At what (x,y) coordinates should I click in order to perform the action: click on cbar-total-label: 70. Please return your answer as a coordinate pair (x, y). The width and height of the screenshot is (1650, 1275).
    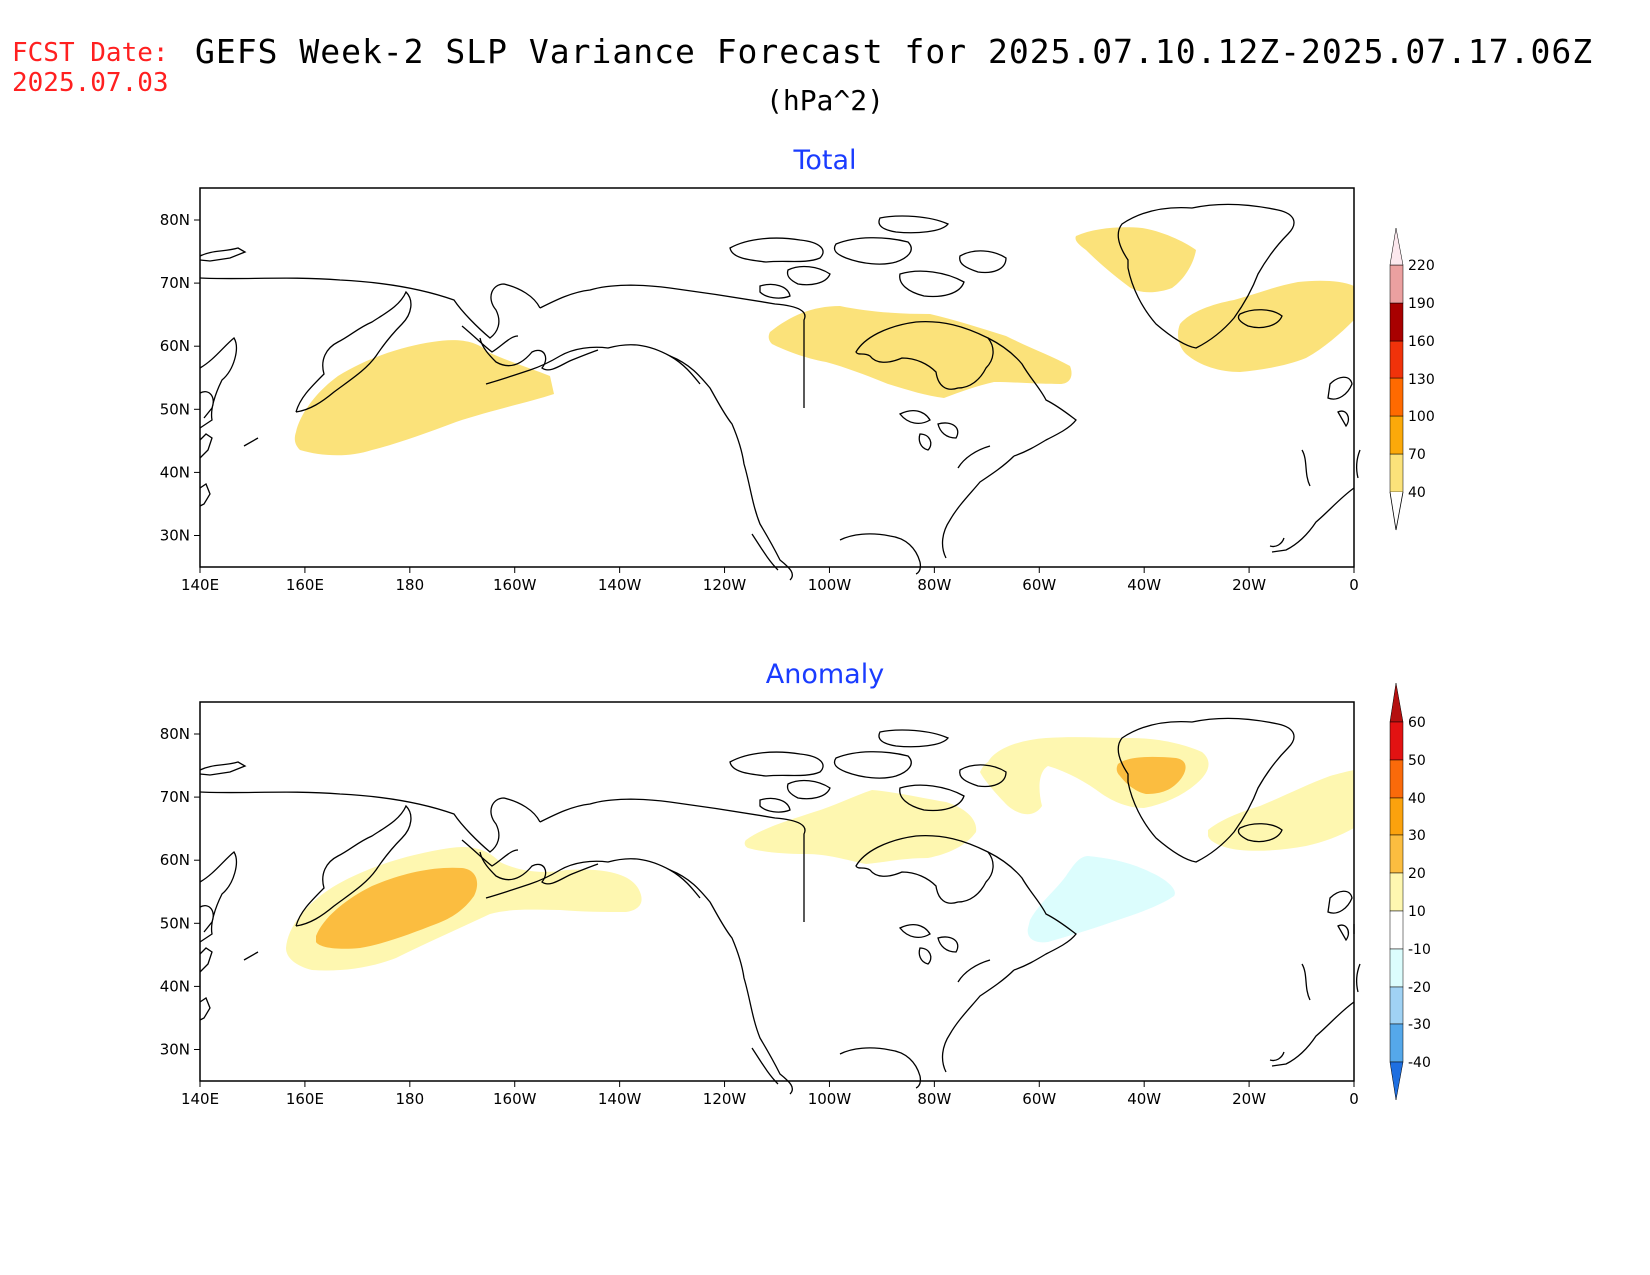
    Looking at the image, I should click on (1417, 455).